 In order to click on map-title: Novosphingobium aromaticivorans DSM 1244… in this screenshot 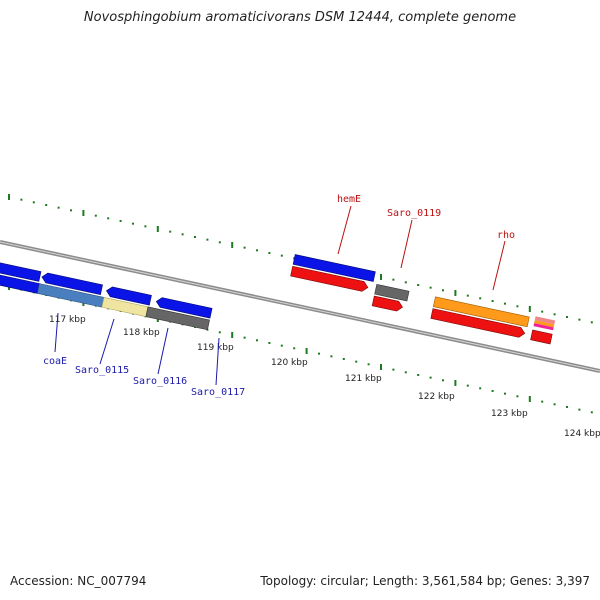, I will do `click(300, 17)`.